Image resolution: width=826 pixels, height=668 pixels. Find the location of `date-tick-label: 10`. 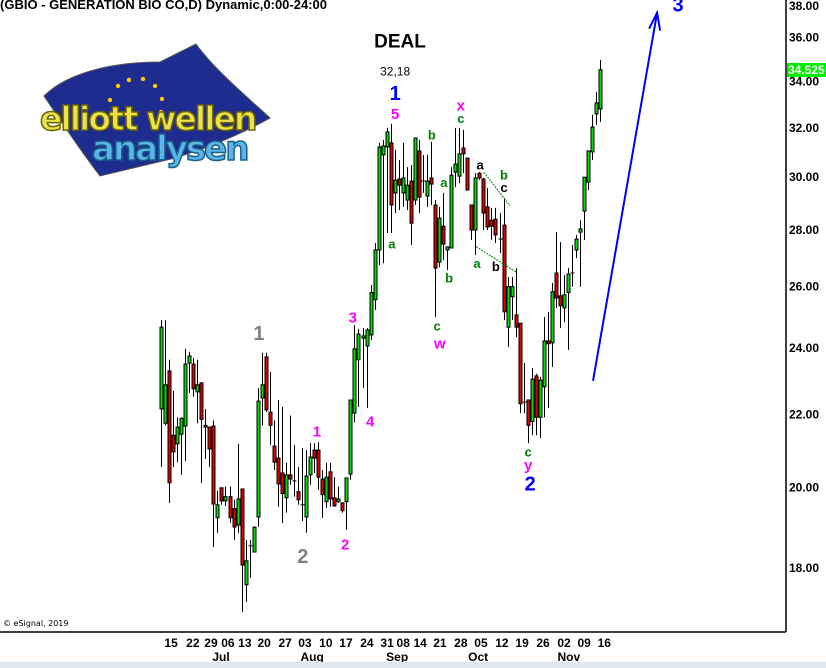

date-tick-label: 10 is located at coordinates (326, 643).